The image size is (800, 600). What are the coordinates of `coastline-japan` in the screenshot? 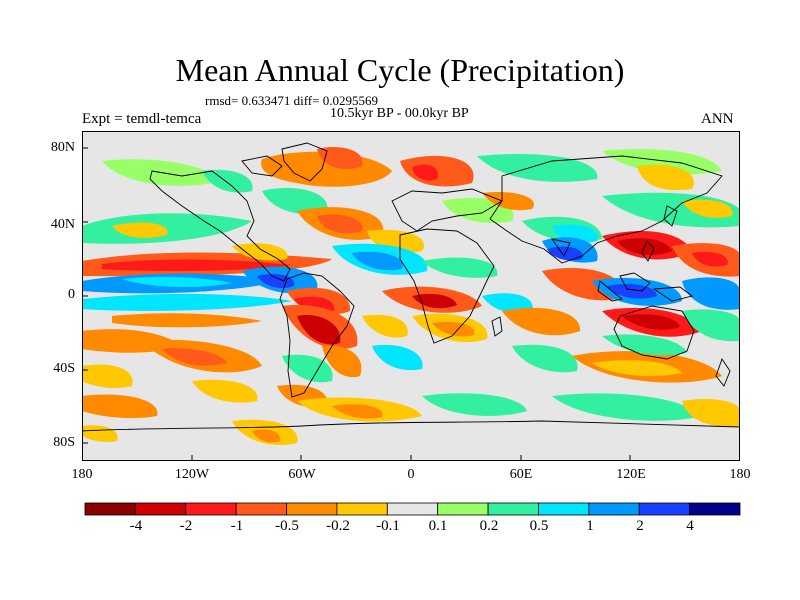 It's located at (670, 216).